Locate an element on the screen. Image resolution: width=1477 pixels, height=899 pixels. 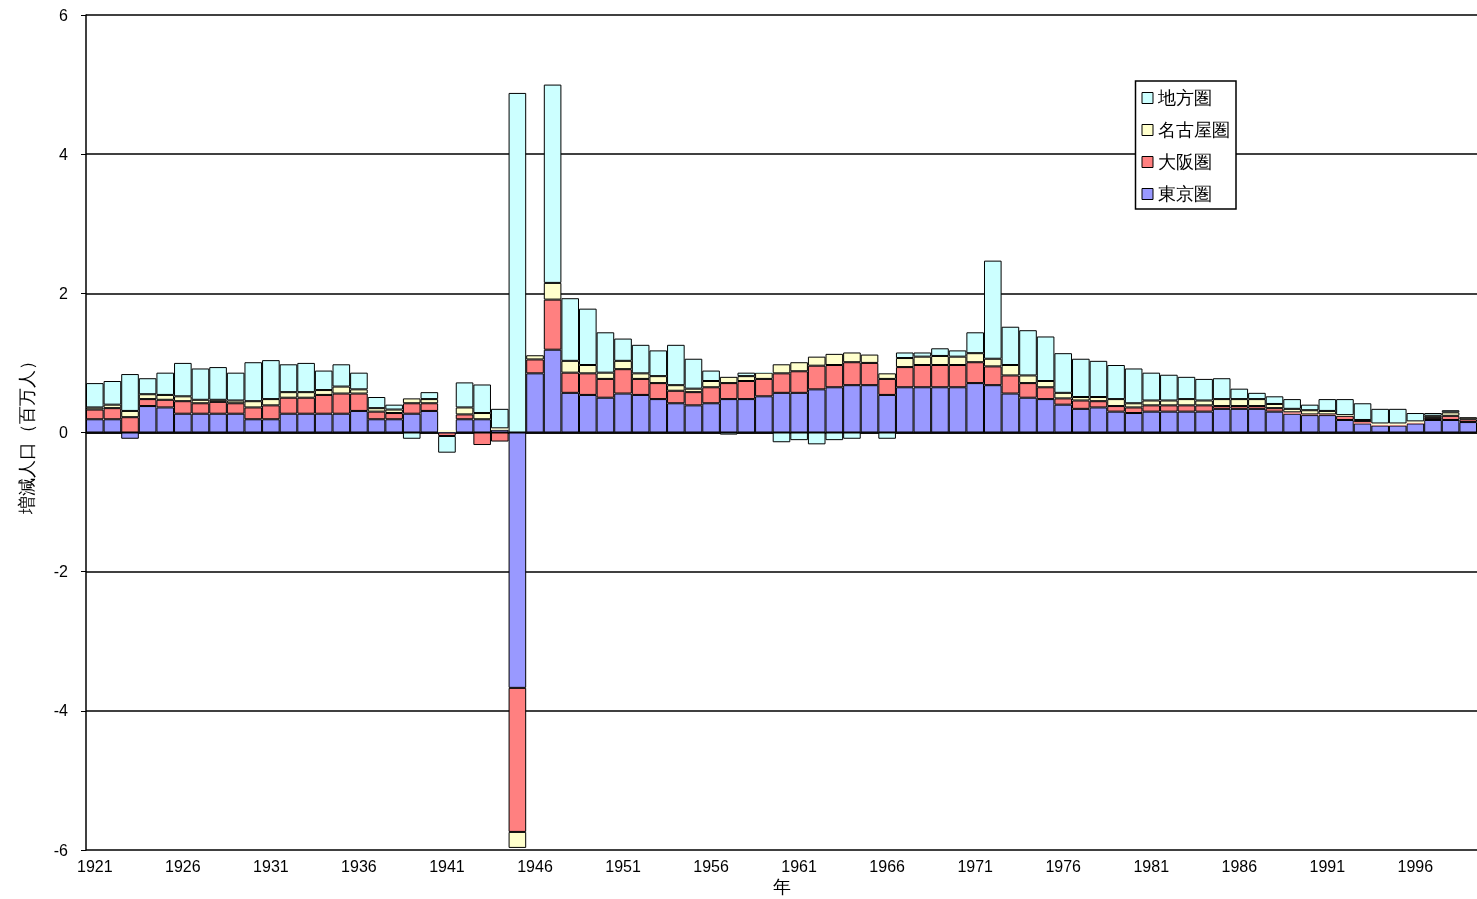
y-tick-label: -6 is located at coordinates (61, 850).